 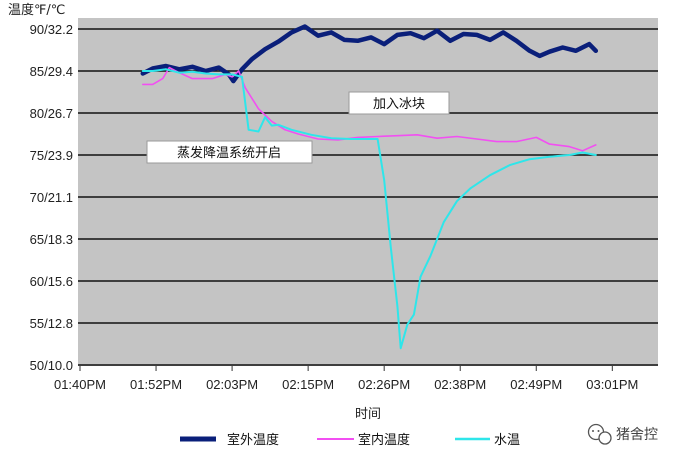 I want to click on annotation-add-ice-box, so click(x=399, y=103).